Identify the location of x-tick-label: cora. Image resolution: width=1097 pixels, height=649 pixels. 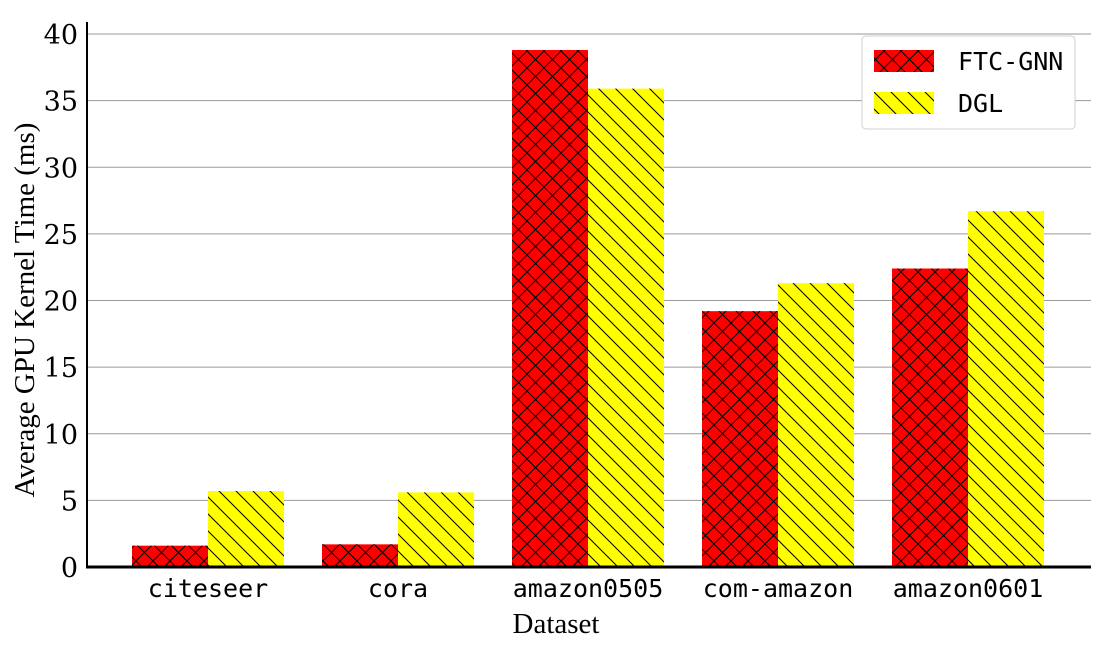
(398, 588).